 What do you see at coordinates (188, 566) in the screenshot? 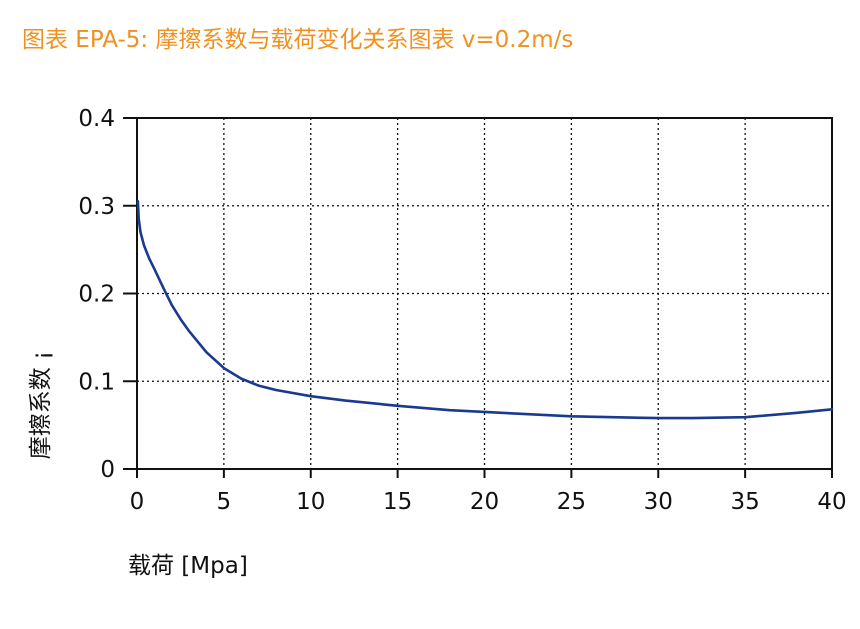
I see `x-axis-label: 载荷 [Mpa]` at bounding box center [188, 566].